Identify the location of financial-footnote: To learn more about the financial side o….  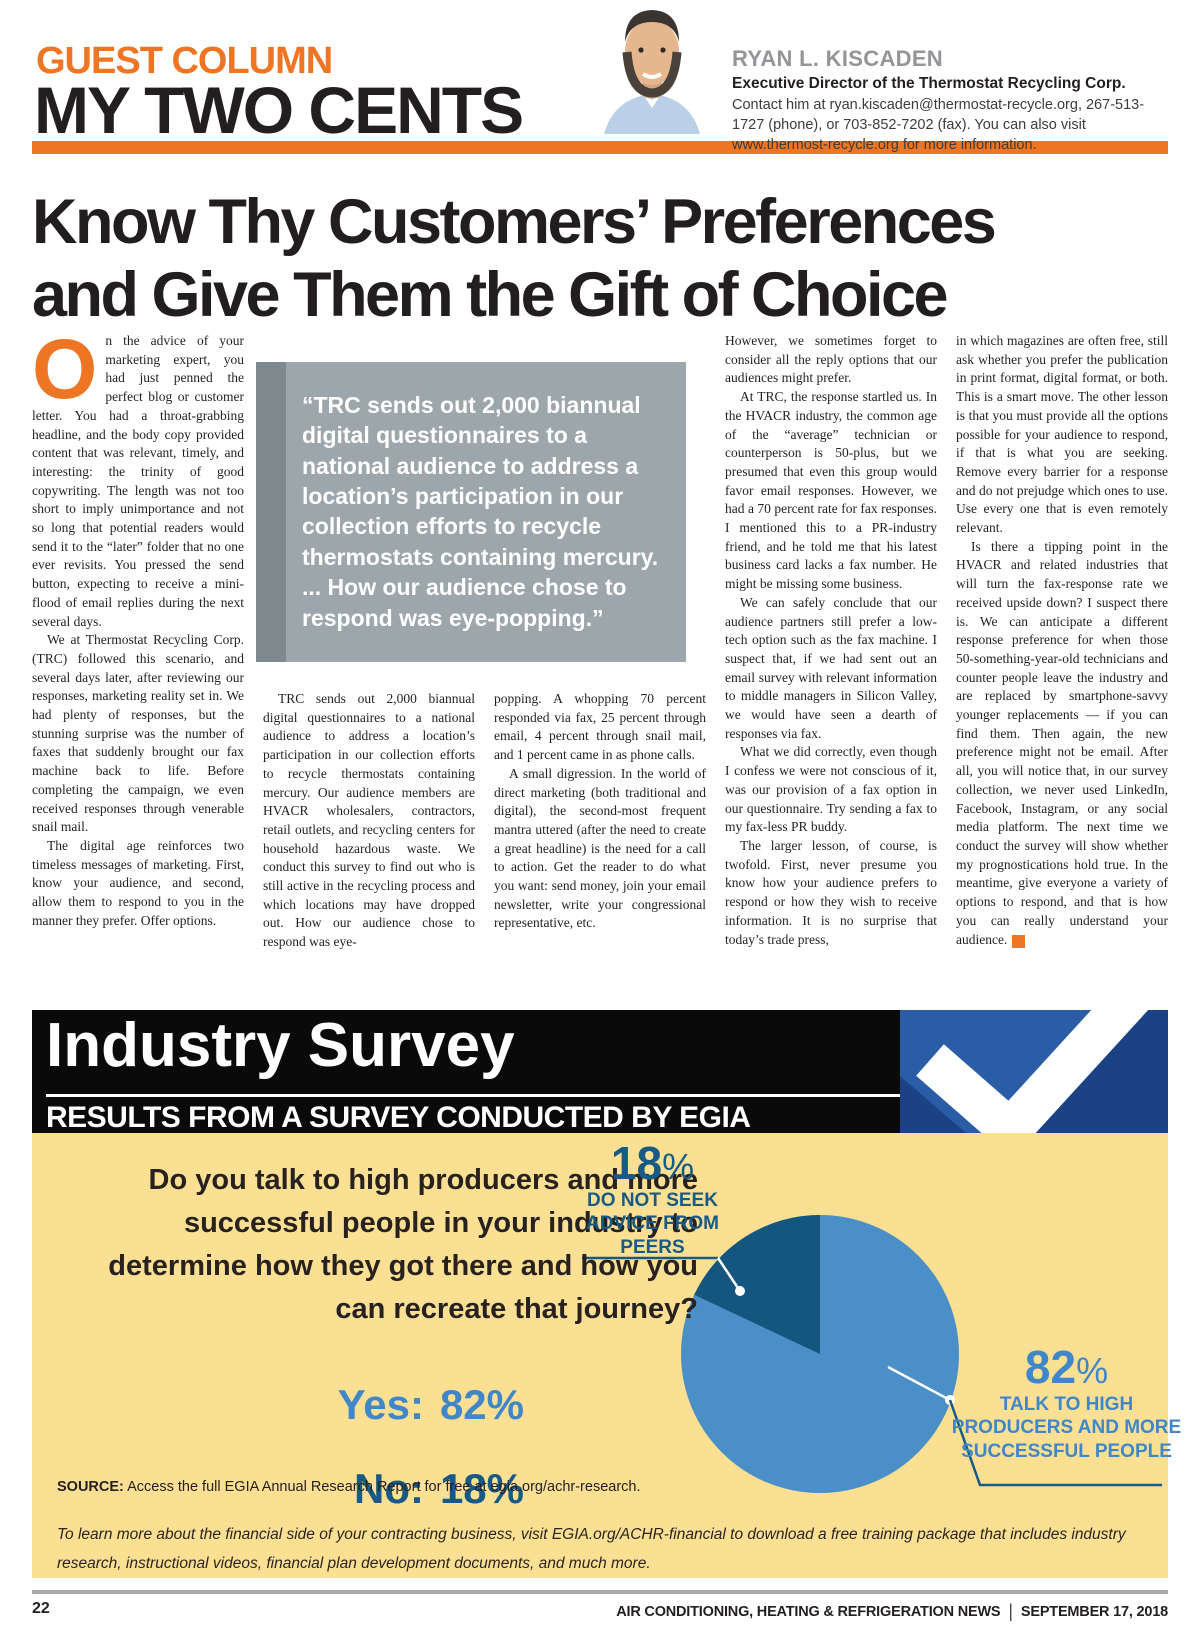
(591, 1549).